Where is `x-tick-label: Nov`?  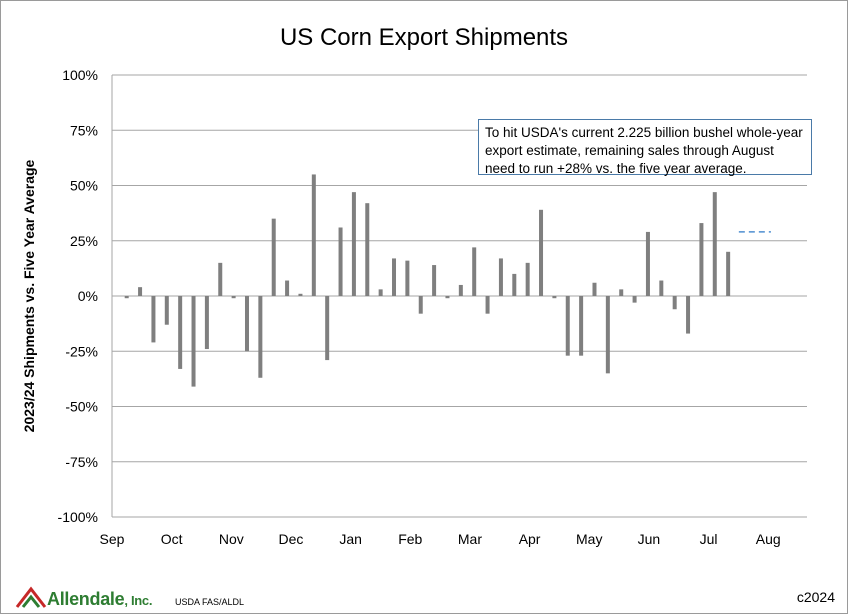 x-tick-label: Nov is located at coordinates (231, 539).